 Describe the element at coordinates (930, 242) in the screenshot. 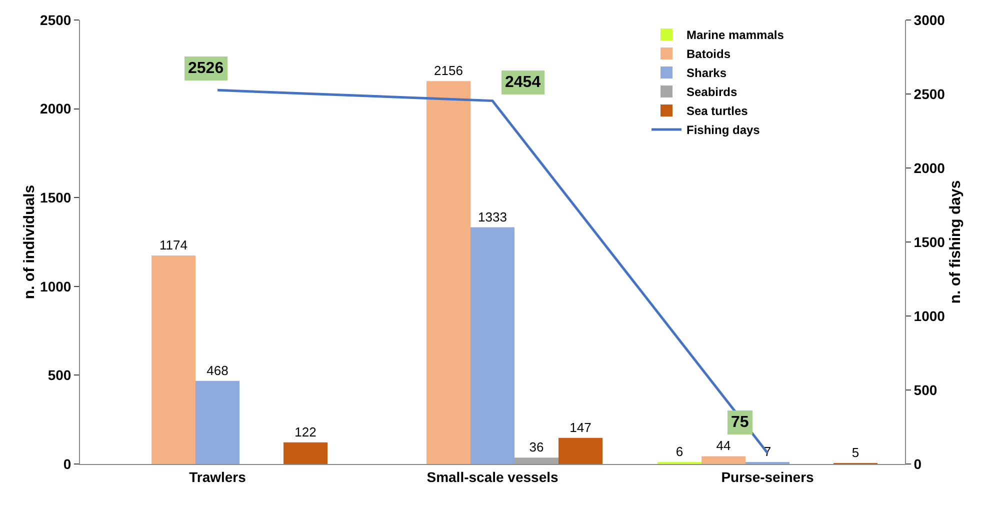

I see `y2-tick-label: 1500` at that location.